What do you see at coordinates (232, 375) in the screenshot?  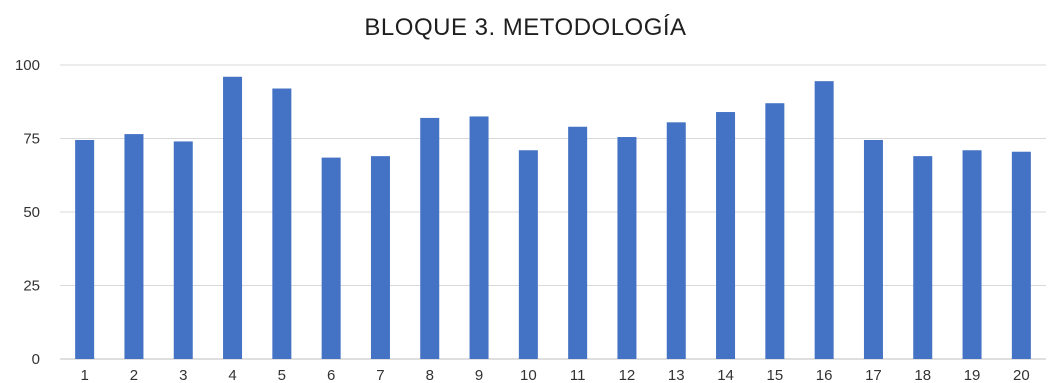 I see `x-tick-label: 4` at bounding box center [232, 375].